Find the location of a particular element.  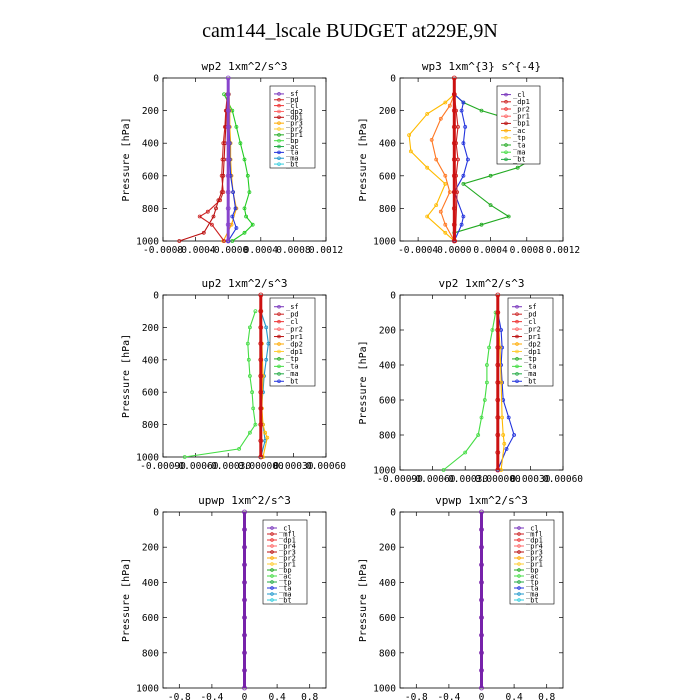

legend-entry: _bt is located at coordinates (285, 600).